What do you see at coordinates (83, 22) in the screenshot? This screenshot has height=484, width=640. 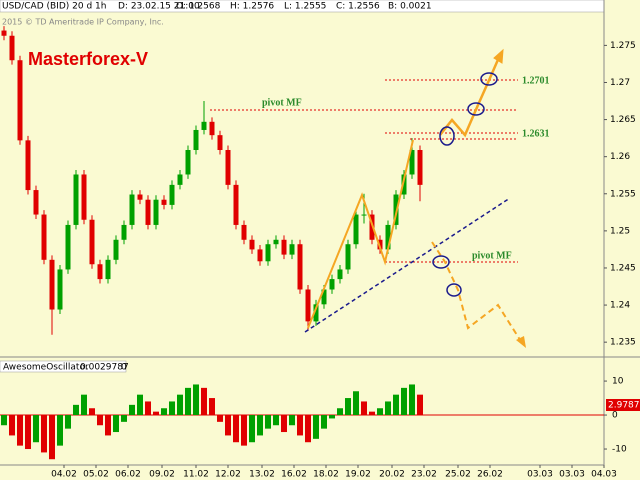 I see `watermark: 2015 © TD Ameritrade IP Company, Inc.` at bounding box center [83, 22].